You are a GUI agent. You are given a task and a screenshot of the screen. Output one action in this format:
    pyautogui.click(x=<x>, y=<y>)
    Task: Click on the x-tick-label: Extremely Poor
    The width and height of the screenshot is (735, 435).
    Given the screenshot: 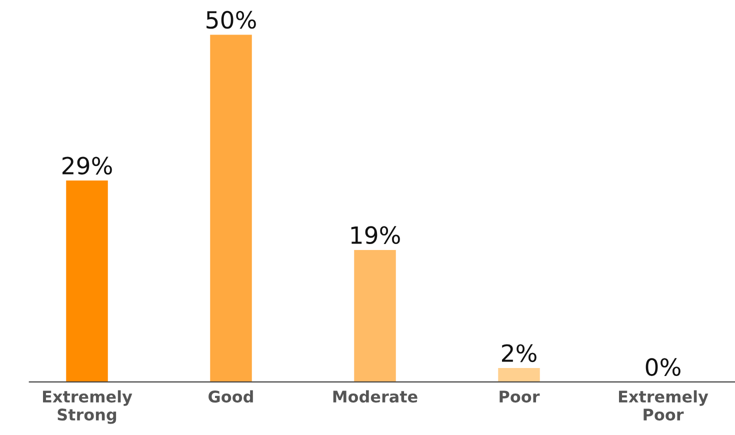 What is the action you would take?
    pyautogui.click(x=663, y=405)
    